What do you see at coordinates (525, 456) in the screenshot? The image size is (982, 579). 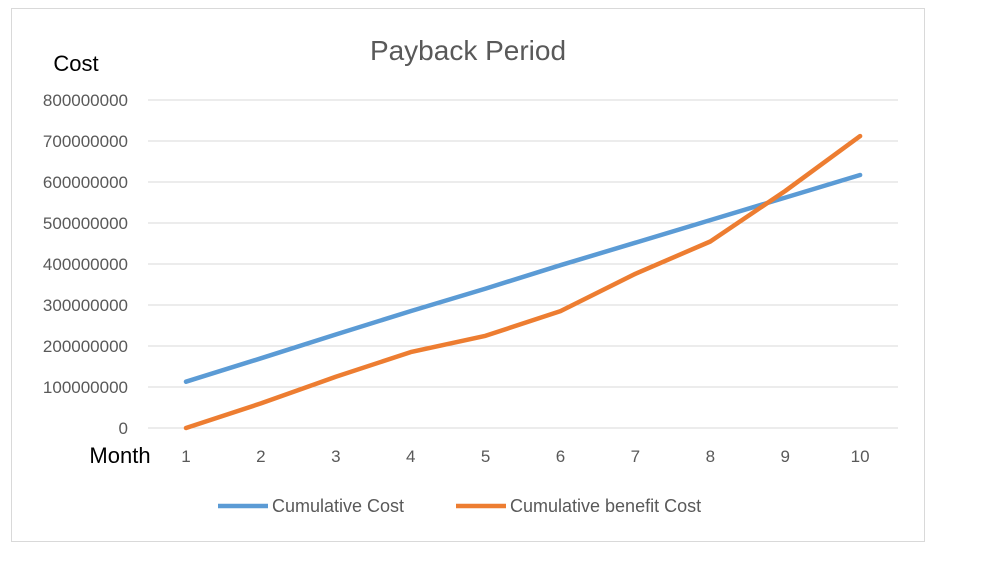 I see `x-tick-labels: 1 2 3 4 5 6 7 8 9 10` at bounding box center [525, 456].